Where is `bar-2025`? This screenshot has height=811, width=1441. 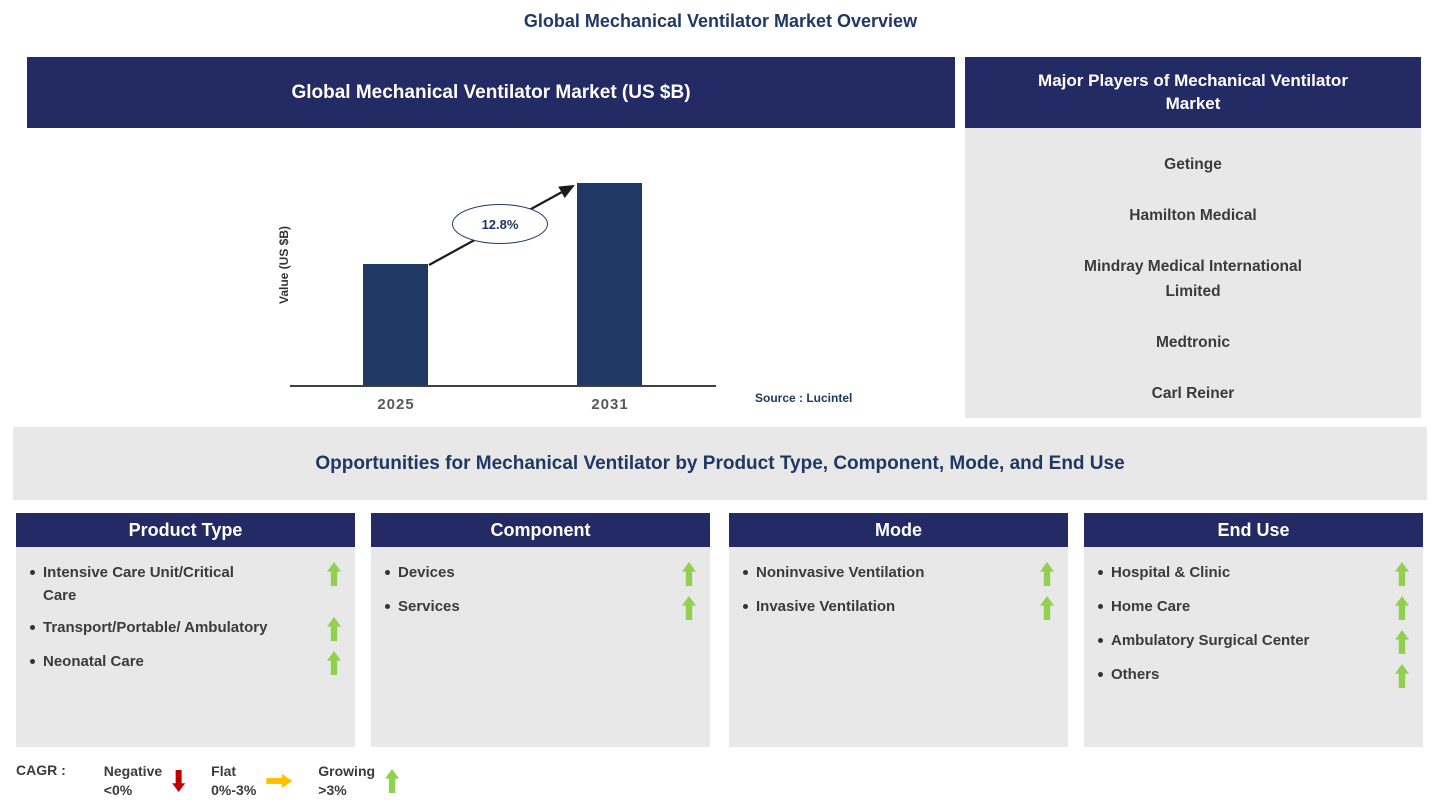 bar-2025 is located at coordinates (395, 325).